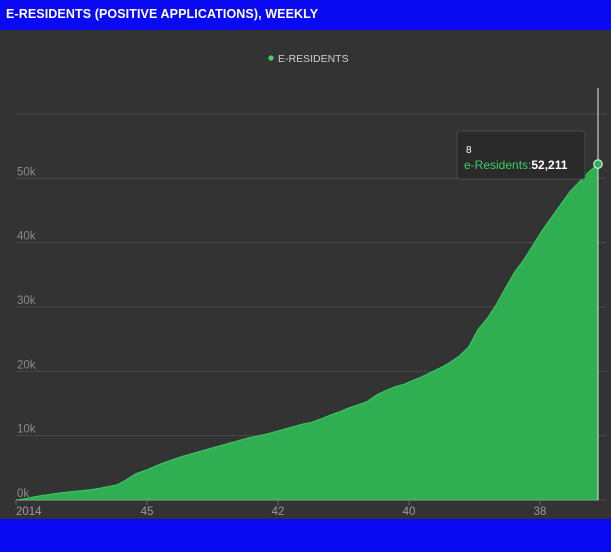 The width and height of the screenshot is (611, 552). What do you see at coordinates (521, 155) in the screenshot?
I see `tooltip: 8 e-Residents:52,211` at bounding box center [521, 155].